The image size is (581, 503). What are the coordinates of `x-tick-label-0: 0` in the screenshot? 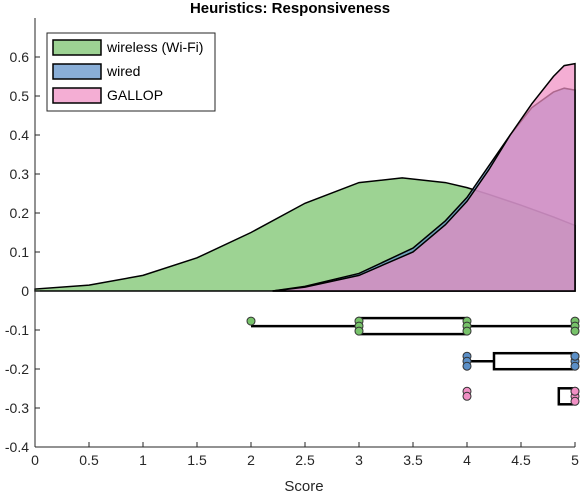 It's located at (35, 460).